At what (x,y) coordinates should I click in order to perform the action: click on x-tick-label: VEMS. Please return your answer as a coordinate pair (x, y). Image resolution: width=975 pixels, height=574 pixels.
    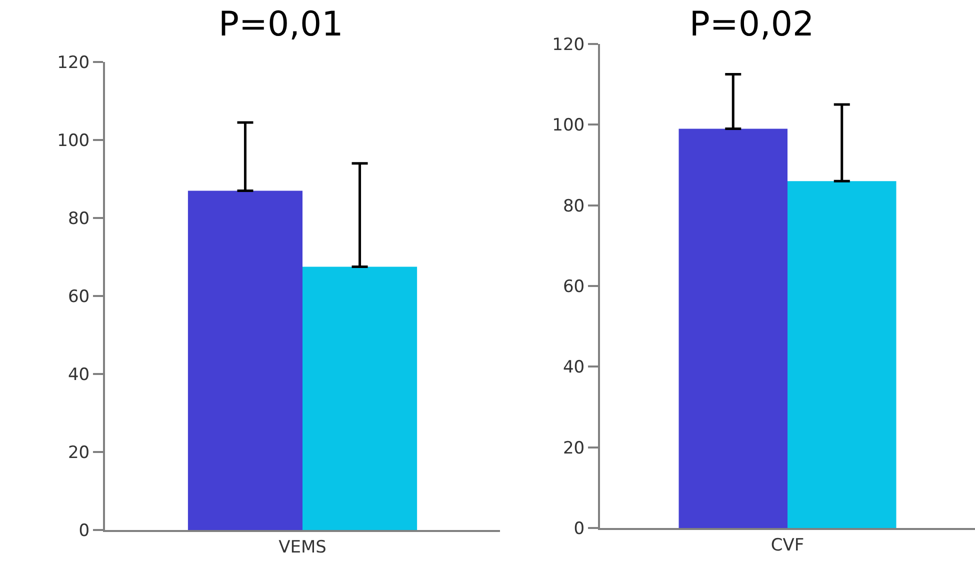
    Looking at the image, I should click on (302, 547).